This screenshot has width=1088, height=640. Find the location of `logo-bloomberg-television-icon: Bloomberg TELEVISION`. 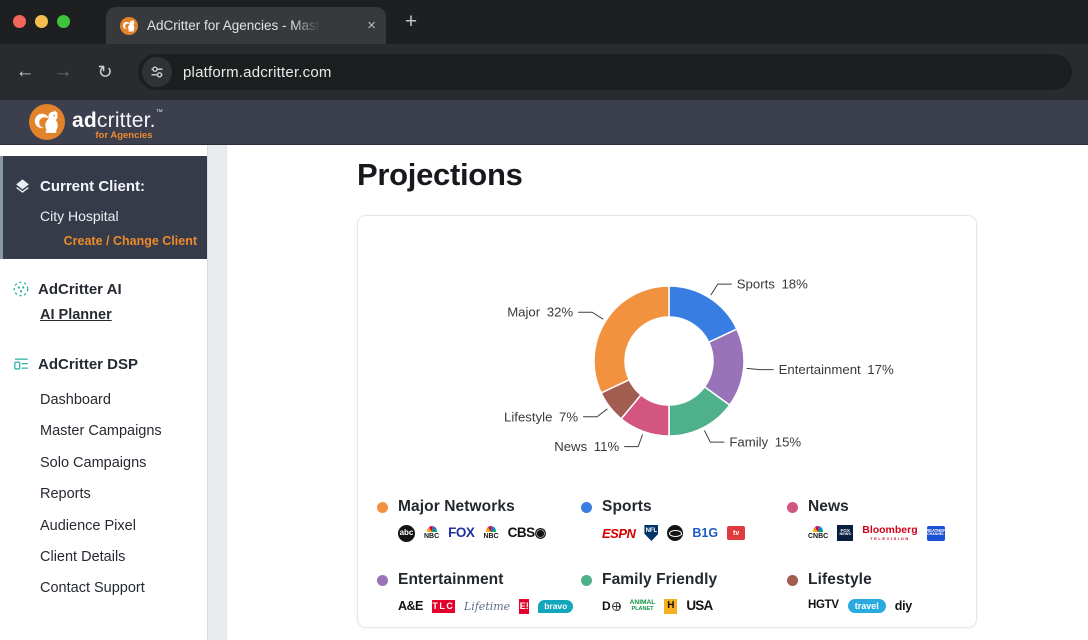

logo-bloomberg-television-icon: Bloomberg TELEVISION is located at coordinates (890, 532).